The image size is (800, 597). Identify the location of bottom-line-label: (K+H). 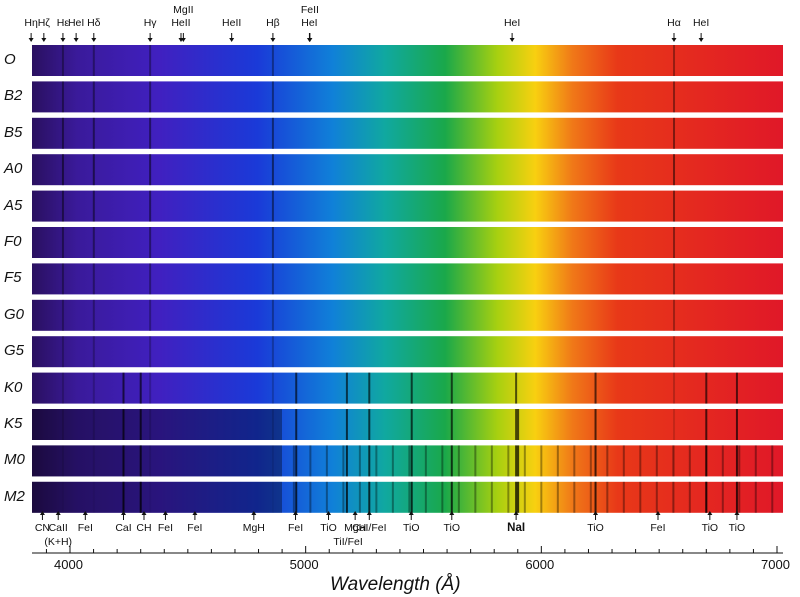
(58, 542).